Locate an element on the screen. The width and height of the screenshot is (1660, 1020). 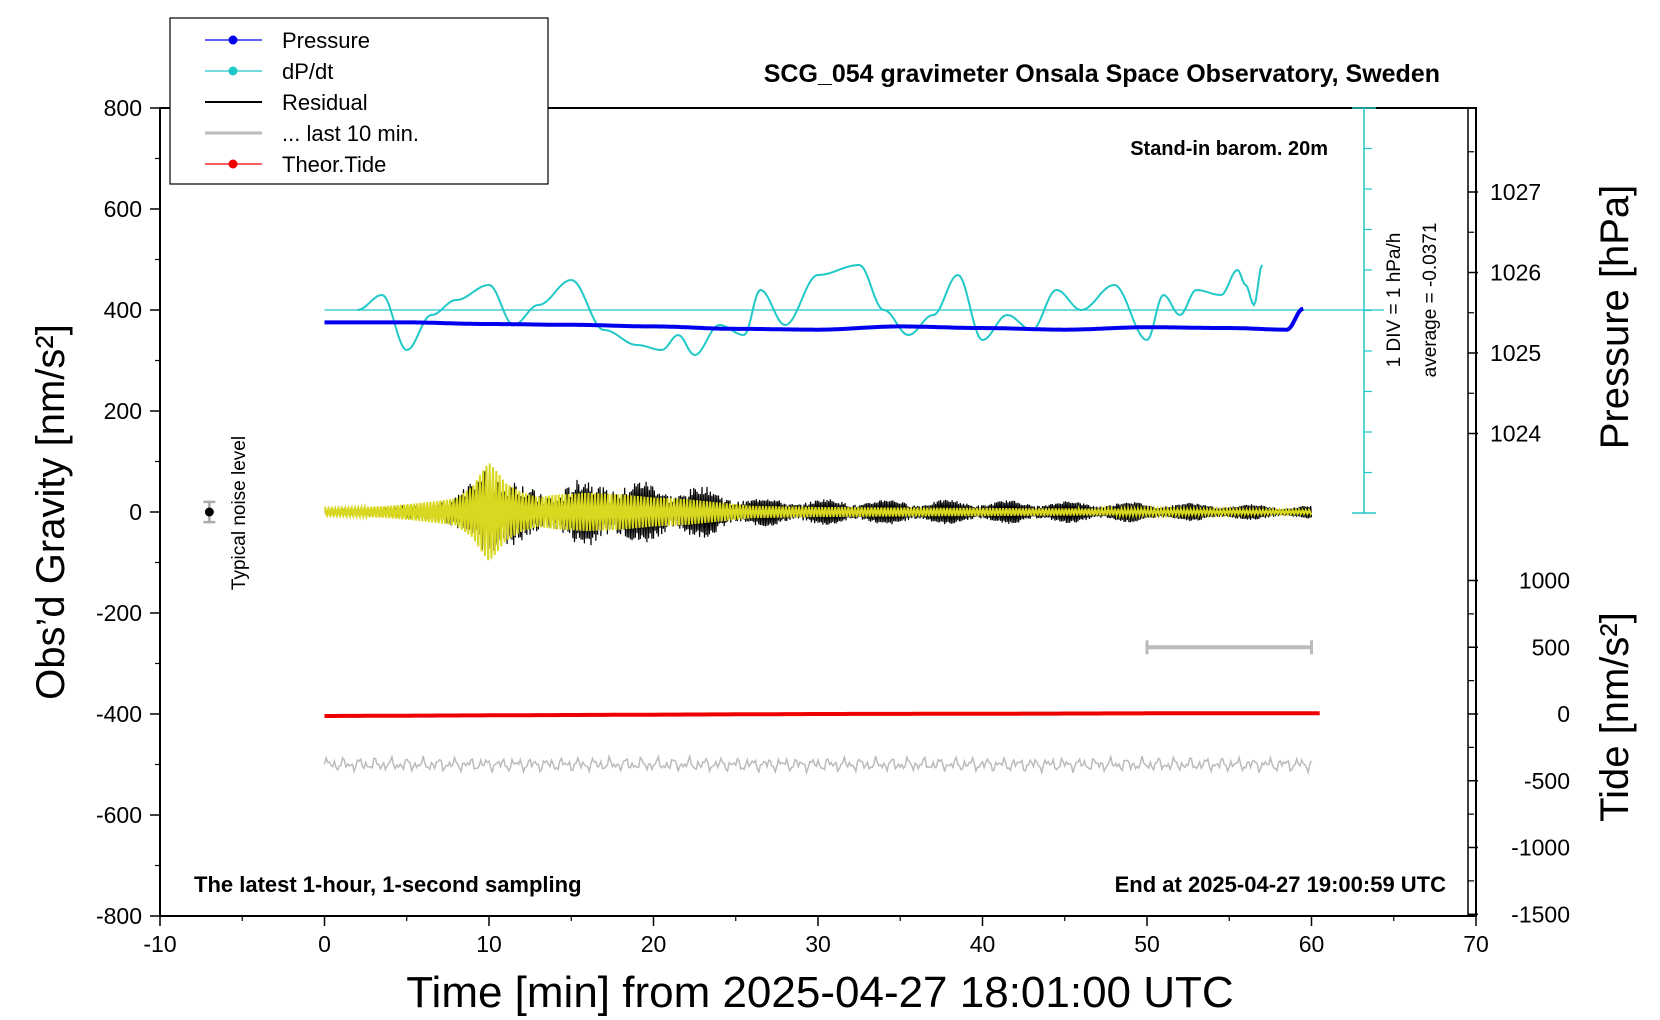
stand-in-note: Stand-in barom. 20m is located at coordinates (1229, 149).